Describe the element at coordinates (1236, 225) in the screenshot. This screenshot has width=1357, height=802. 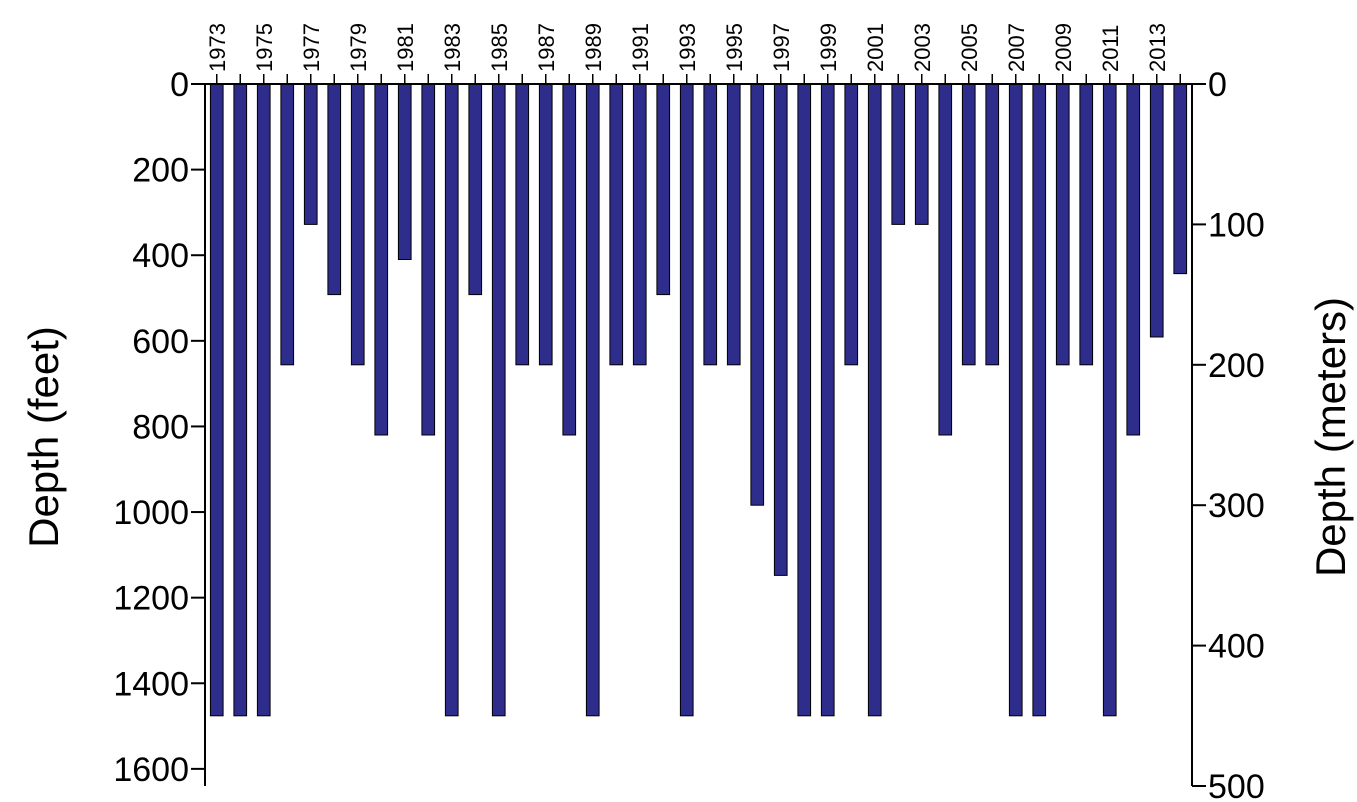
I see `right-tick-label-100: 100` at that location.